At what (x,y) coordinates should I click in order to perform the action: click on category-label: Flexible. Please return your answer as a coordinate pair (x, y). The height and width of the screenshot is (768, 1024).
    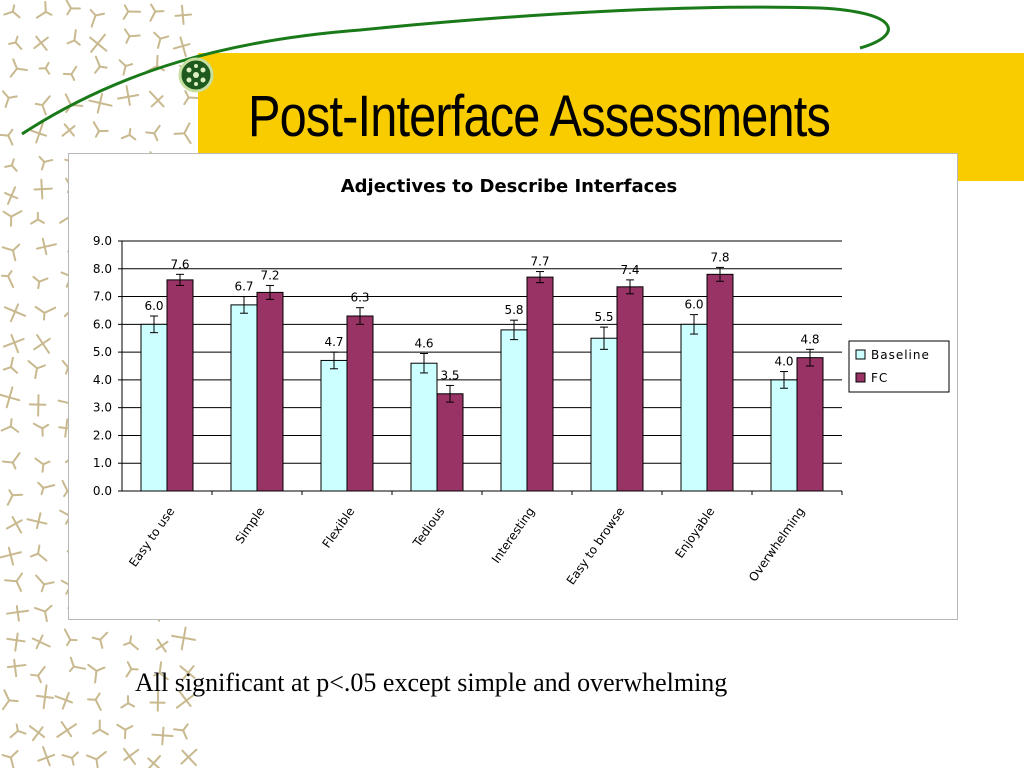
    Looking at the image, I should click on (338, 528).